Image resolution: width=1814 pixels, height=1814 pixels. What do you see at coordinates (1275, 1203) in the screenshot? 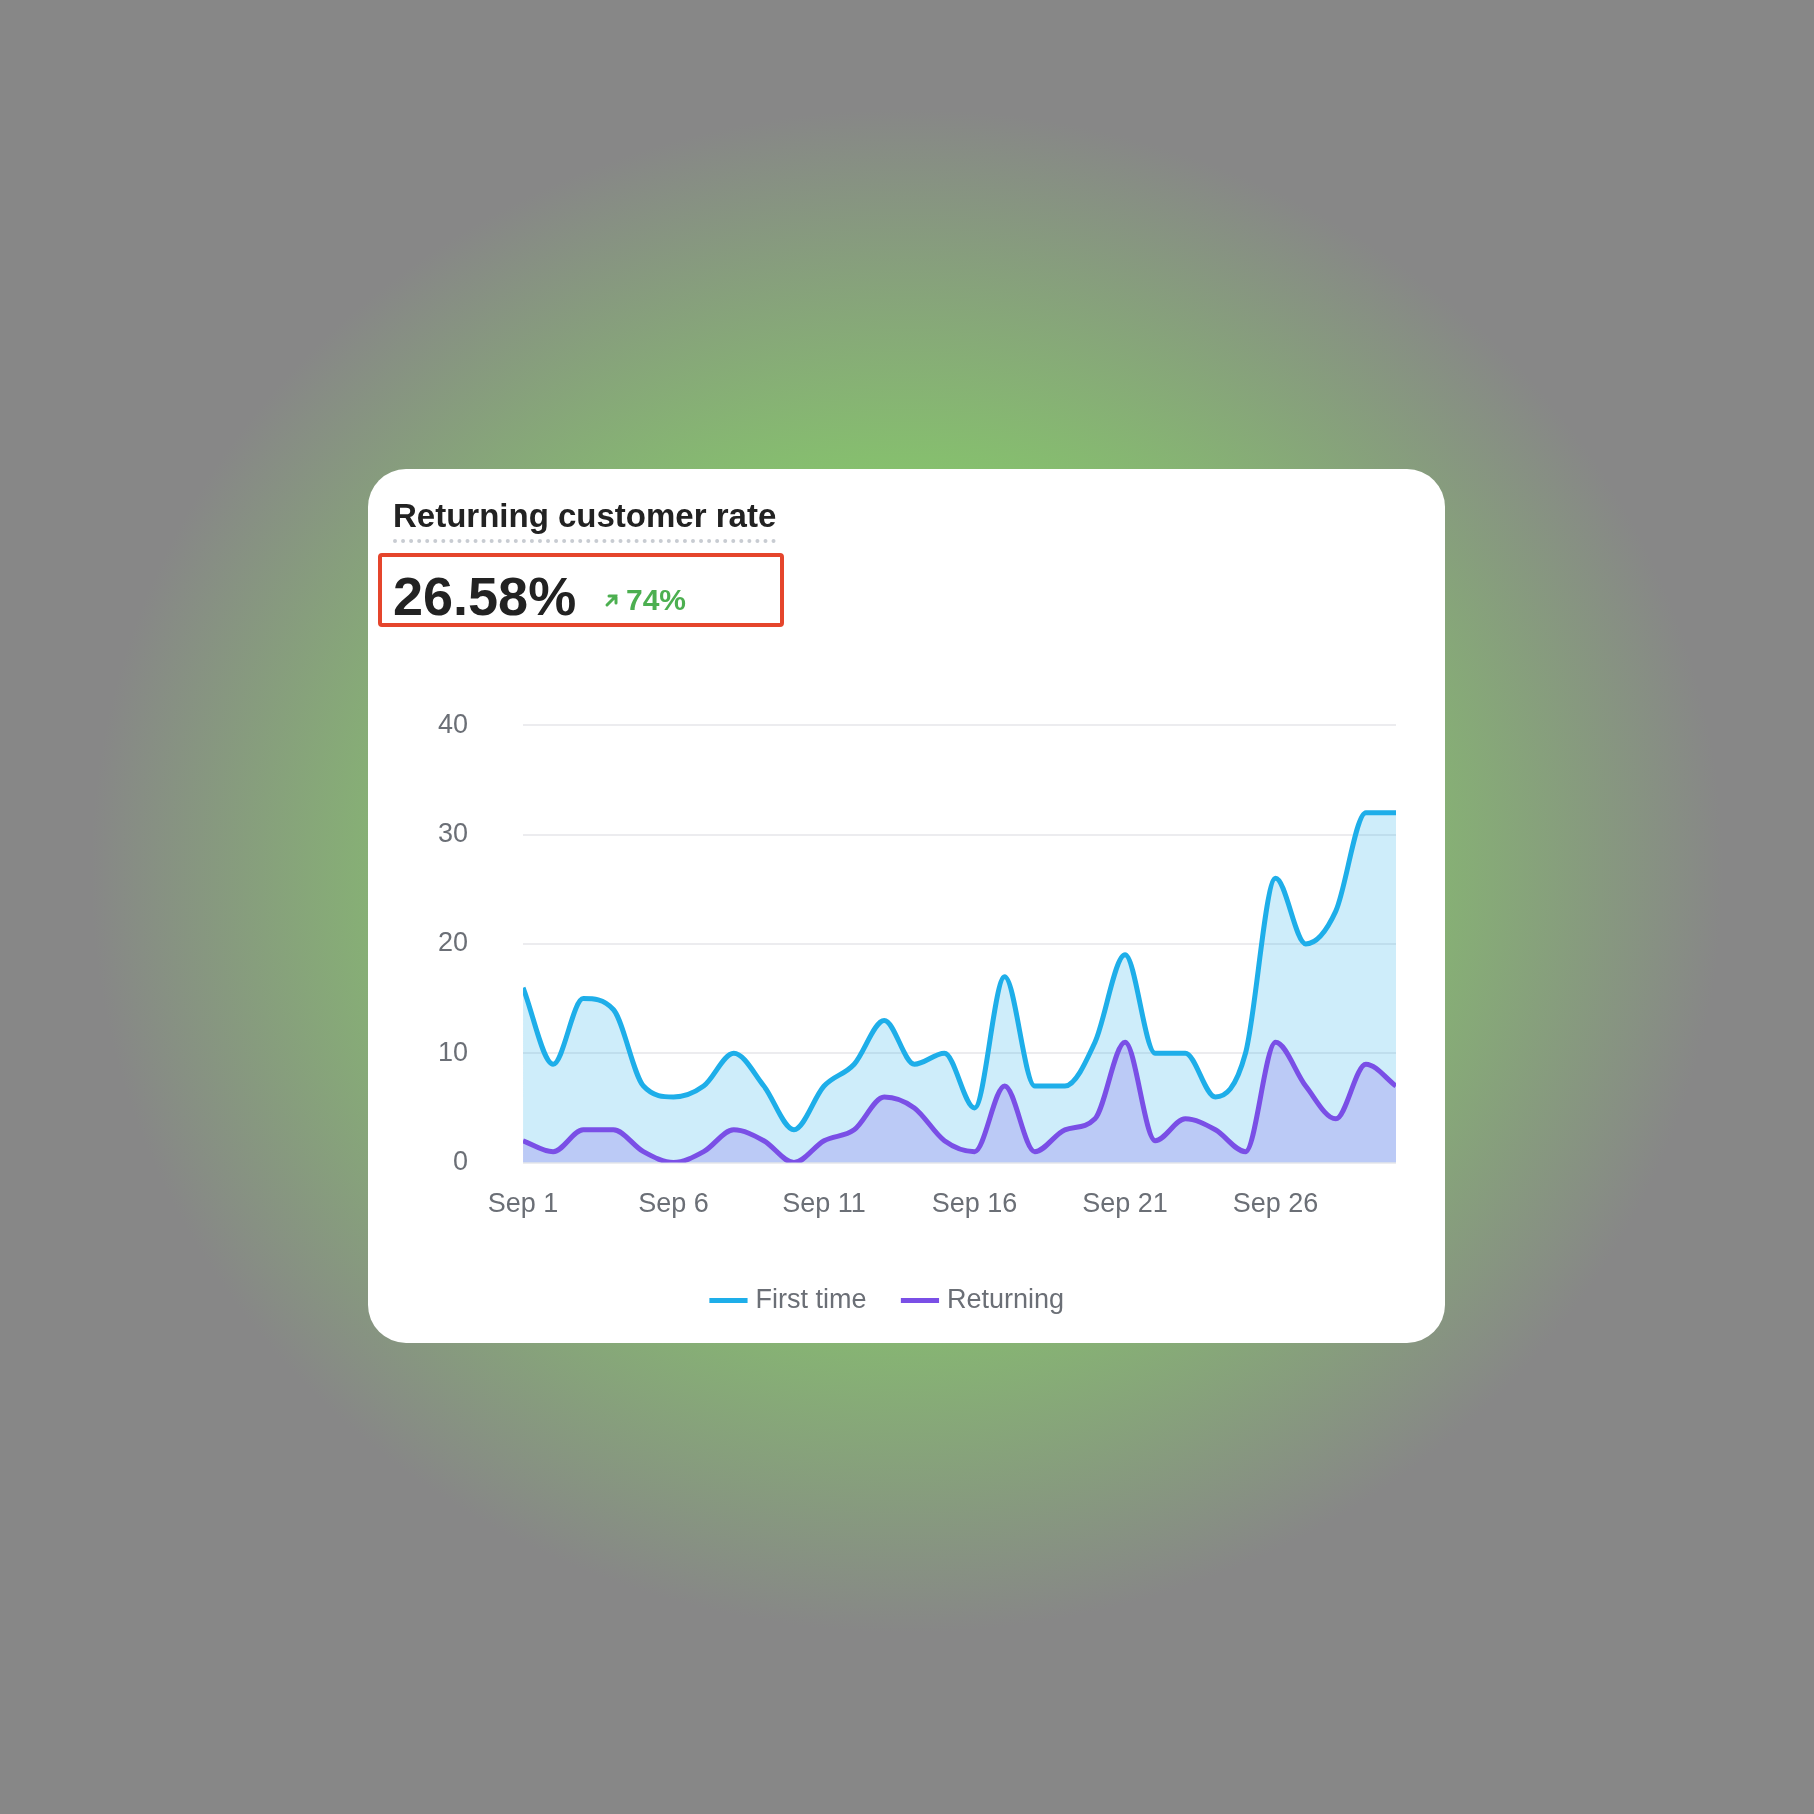
I see `x-tick-label: Sep 26` at bounding box center [1275, 1203].